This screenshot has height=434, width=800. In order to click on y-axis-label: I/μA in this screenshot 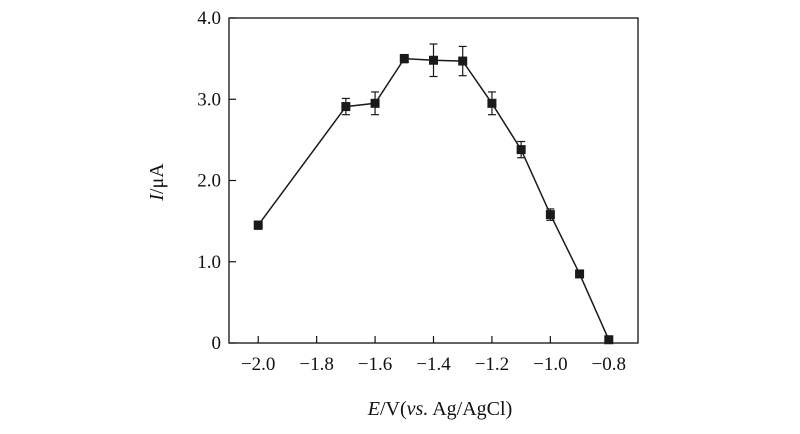, I will do `click(157, 182)`.